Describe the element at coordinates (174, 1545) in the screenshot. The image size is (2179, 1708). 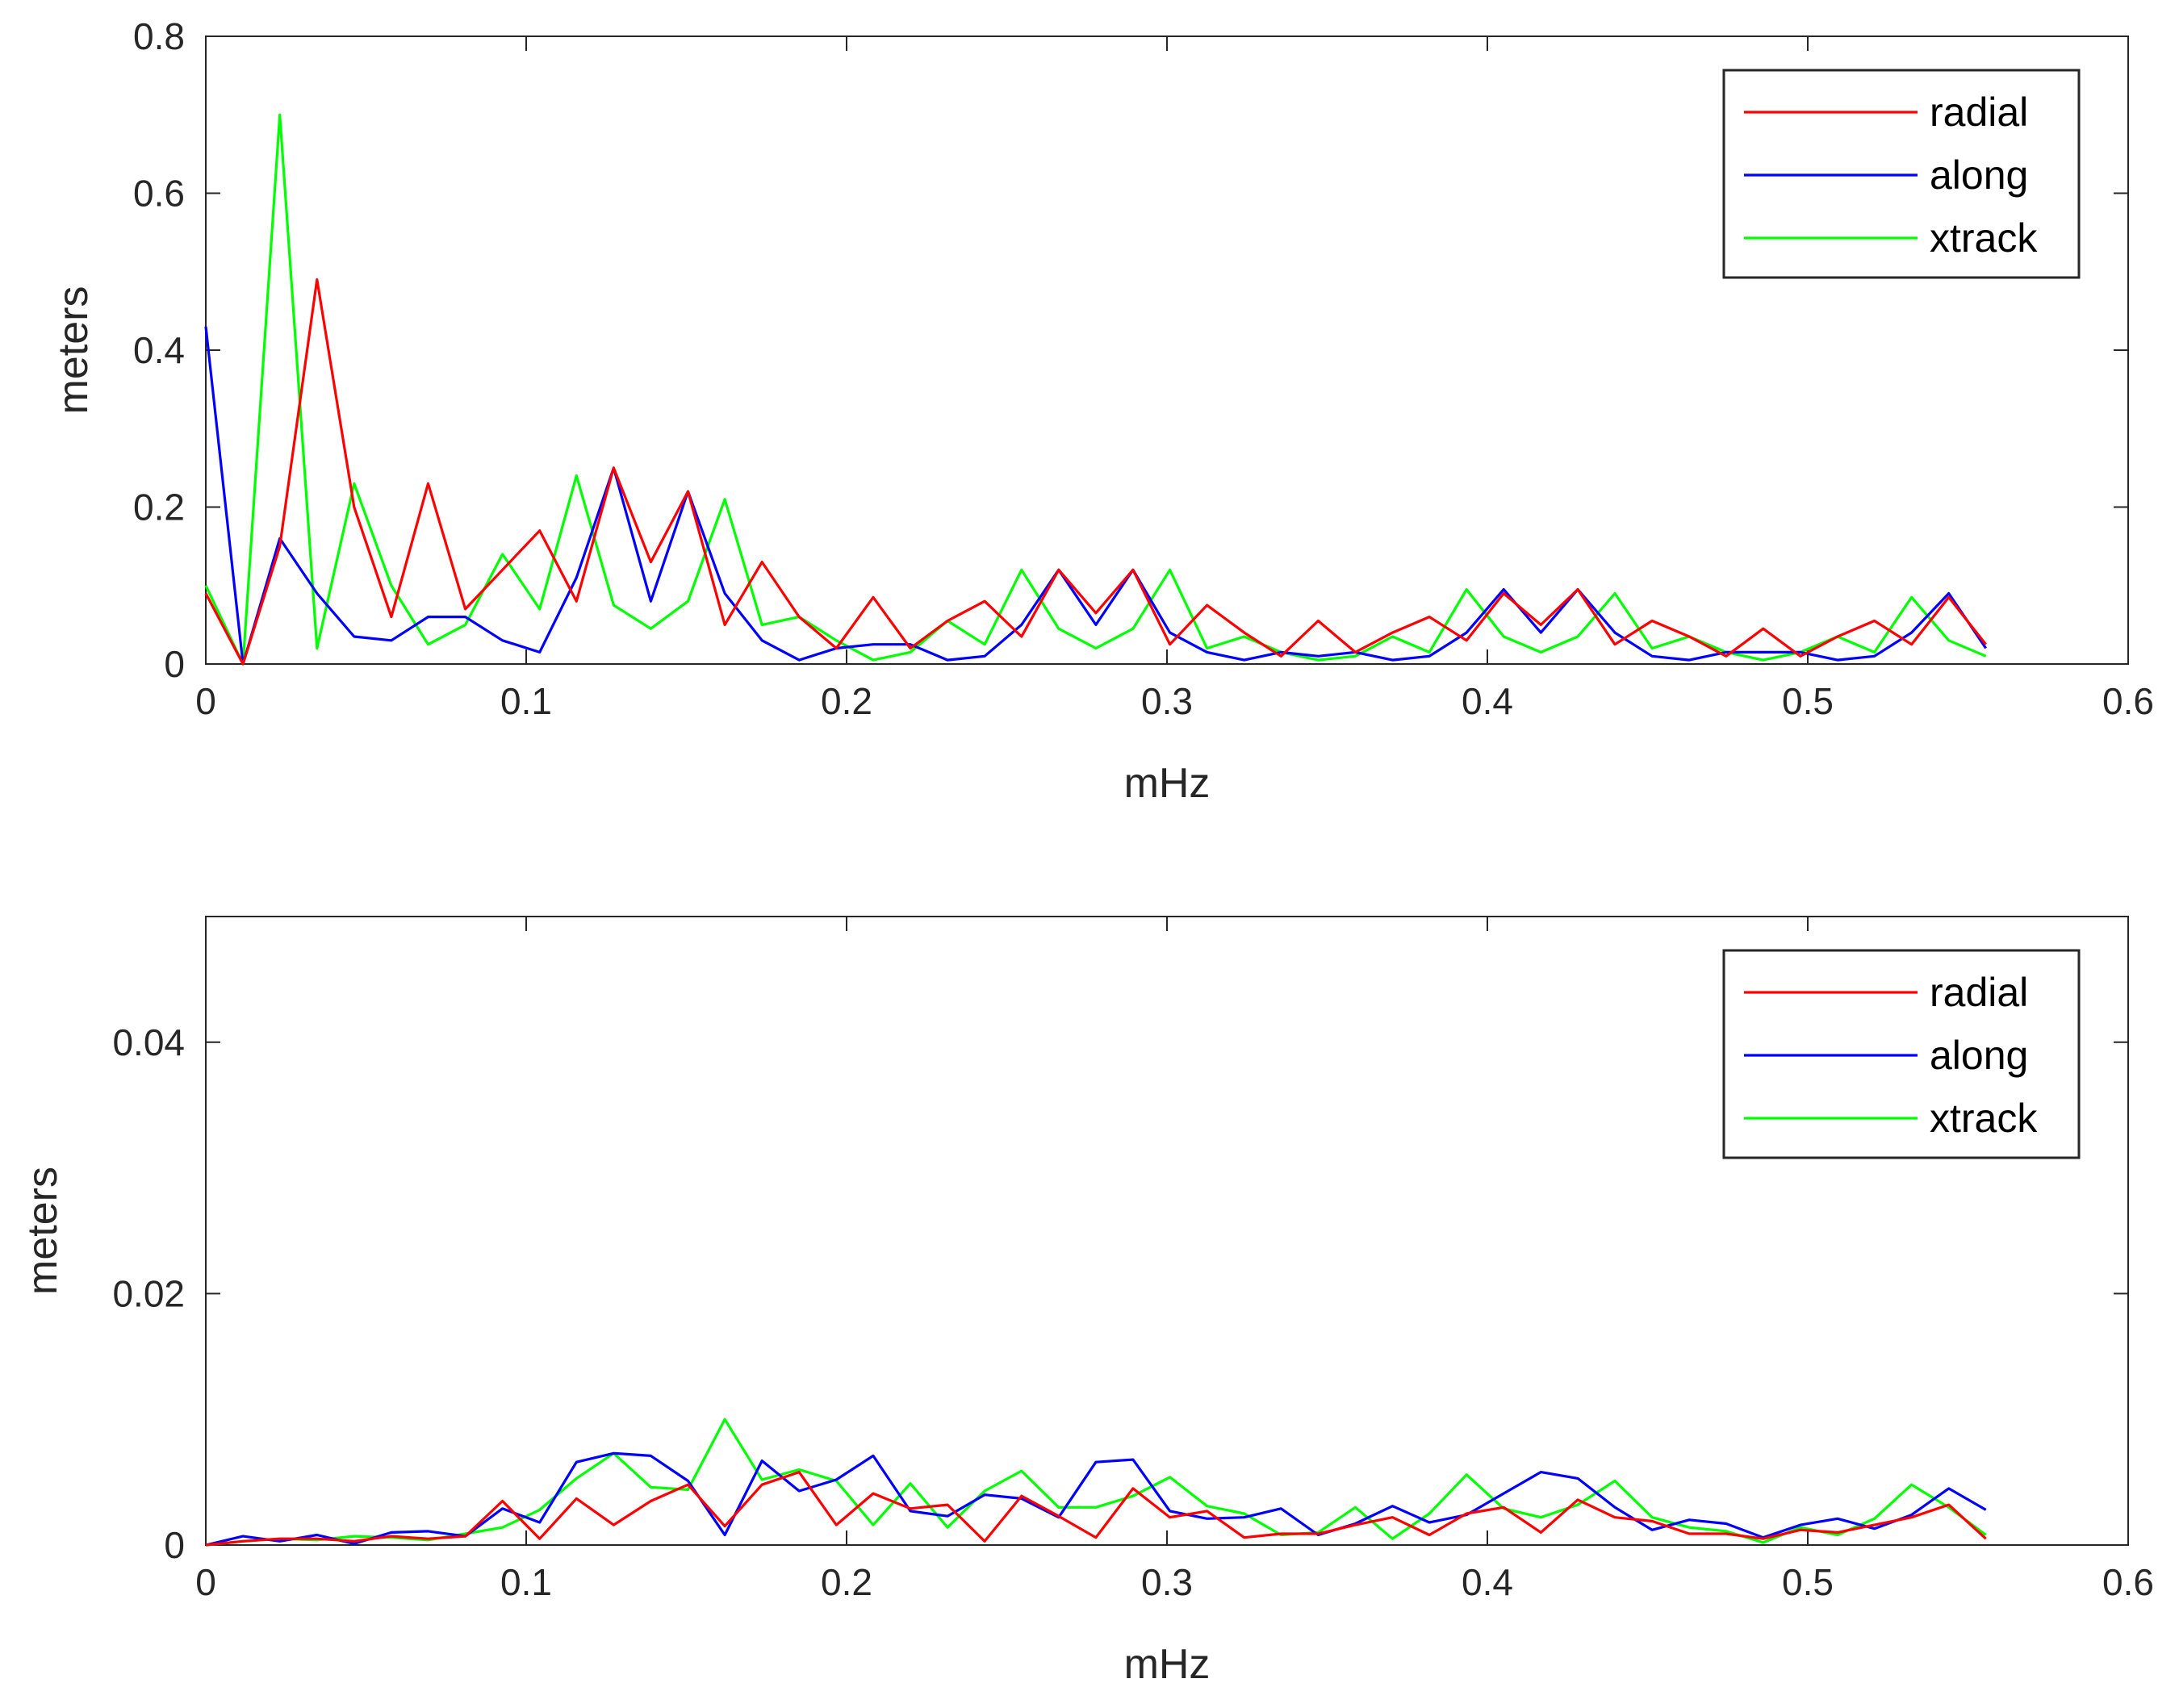
I see `chart1-y-tick-label: 0` at that location.